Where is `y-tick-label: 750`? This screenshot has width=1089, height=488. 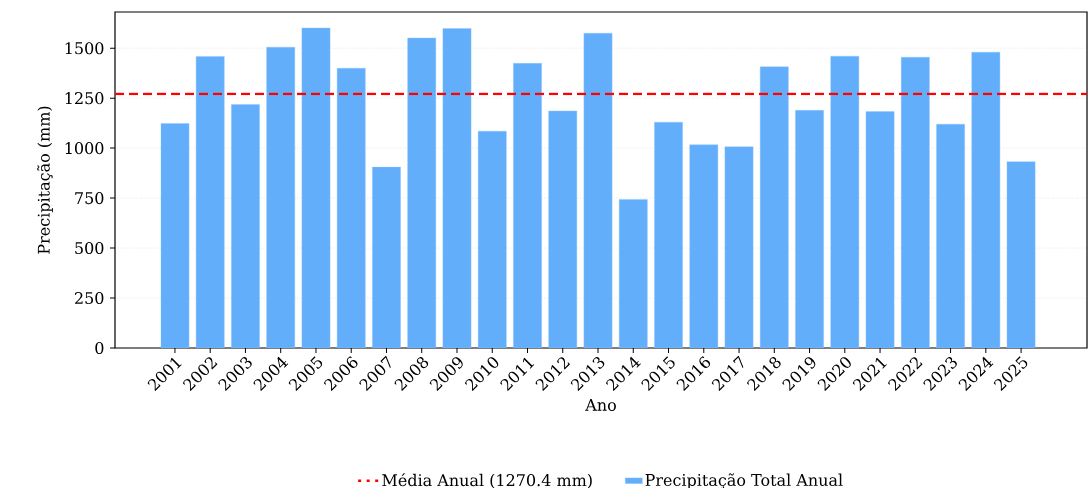
y-tick-label: 750 is located at coordinates (89, 198).